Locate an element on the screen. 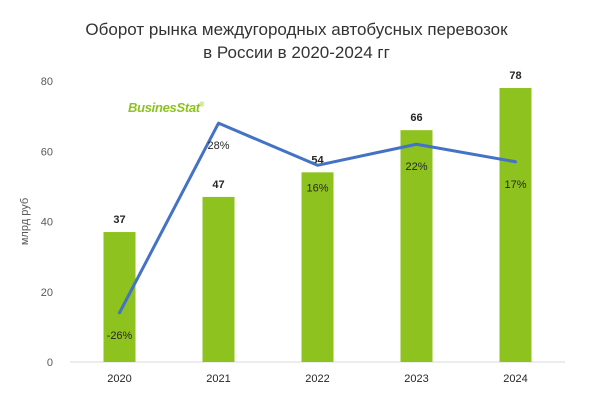 Image resolution: width=593 pixels, height=409 pixels. x-tick-label: 2023 is located at coordinates (416, 379).